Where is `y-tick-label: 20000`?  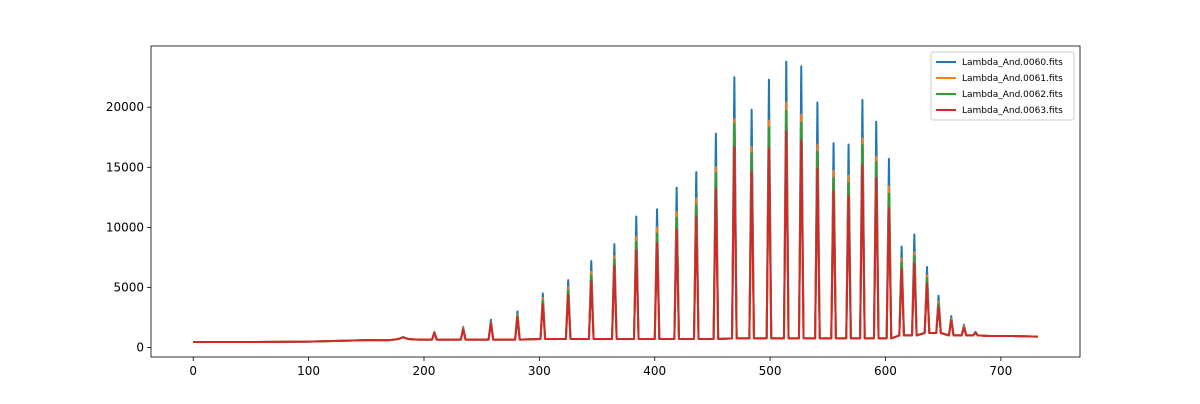
y-tick-label: 20000 is located at coordinates (125, 107).